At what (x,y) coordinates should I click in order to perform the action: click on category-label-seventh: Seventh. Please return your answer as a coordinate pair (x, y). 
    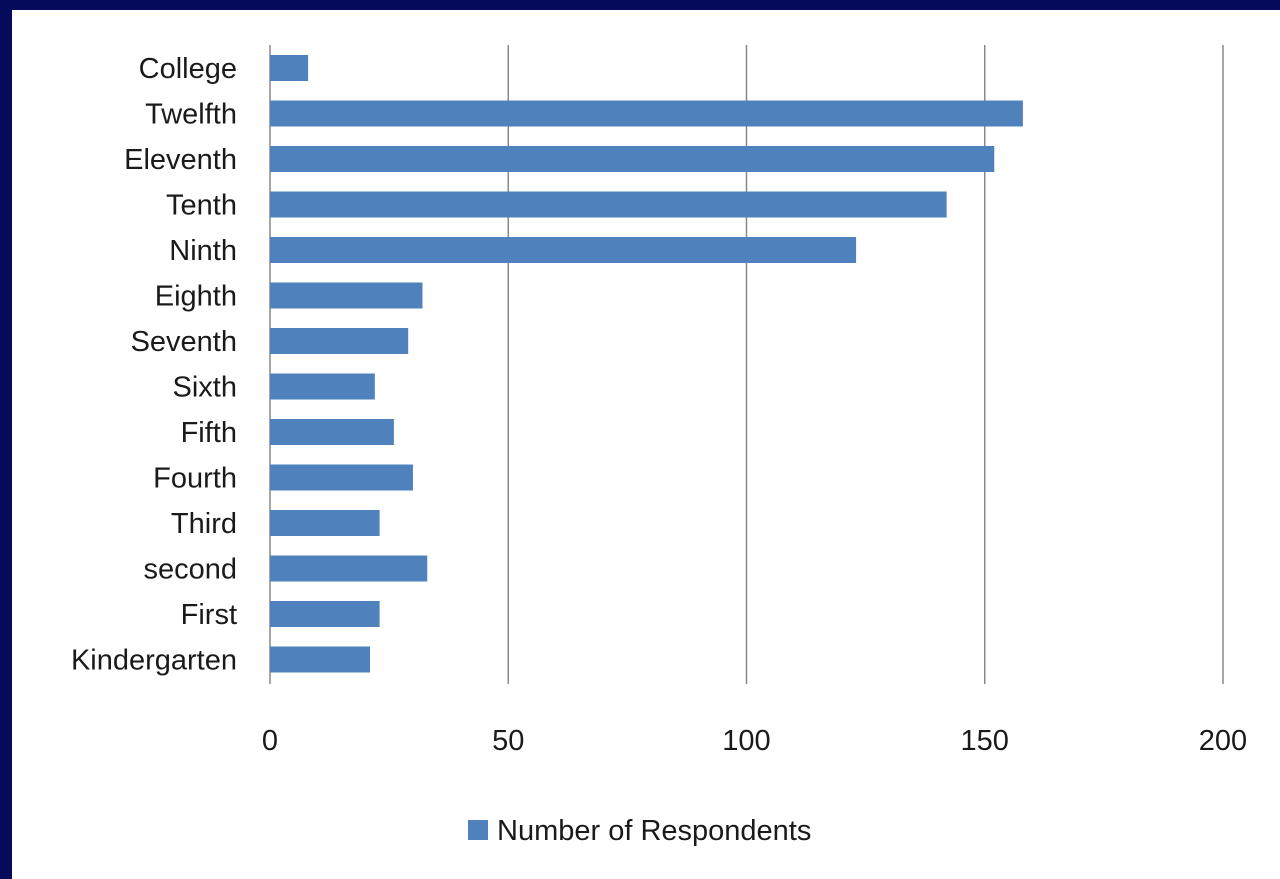
    Looking at the image, I should click on (184, 342).